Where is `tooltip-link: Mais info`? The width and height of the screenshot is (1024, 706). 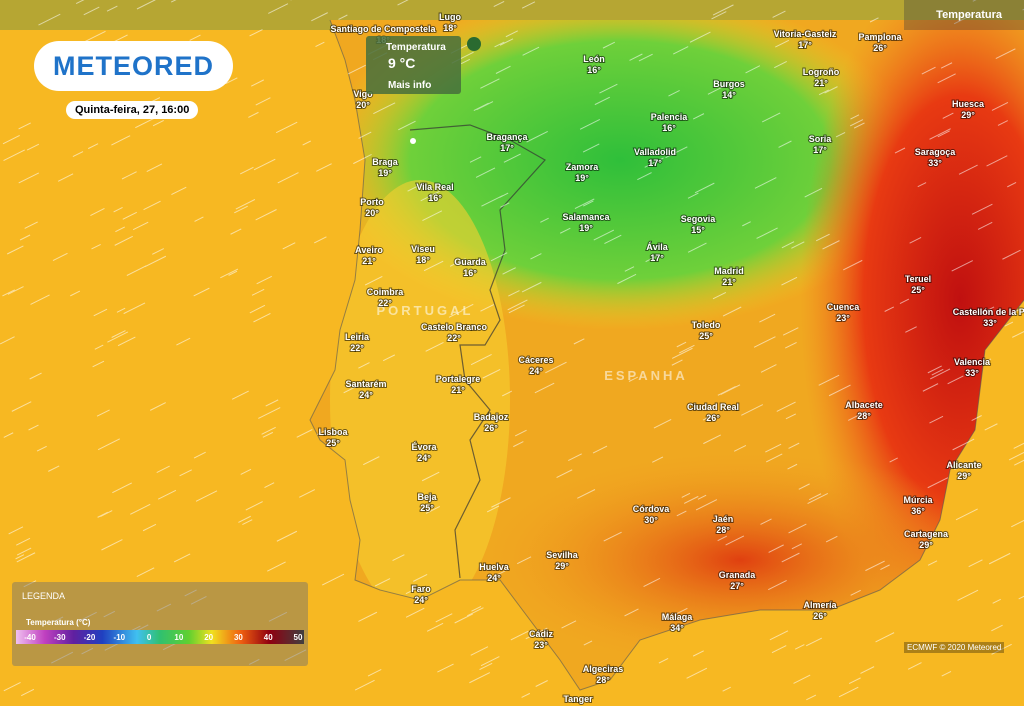
tooltip-link: Mais info is located at coordinates (410, 85).